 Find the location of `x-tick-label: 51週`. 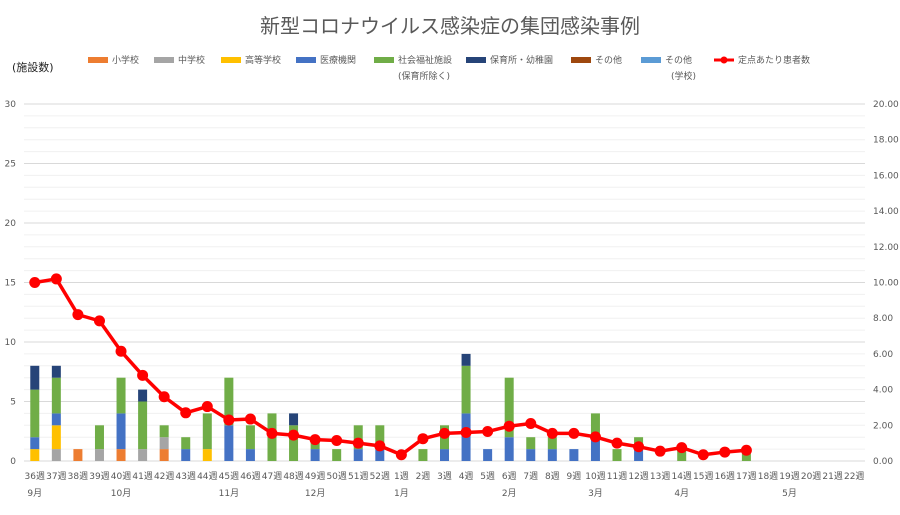

x-tick-label: 51週 is located at coordinates (358, 476).